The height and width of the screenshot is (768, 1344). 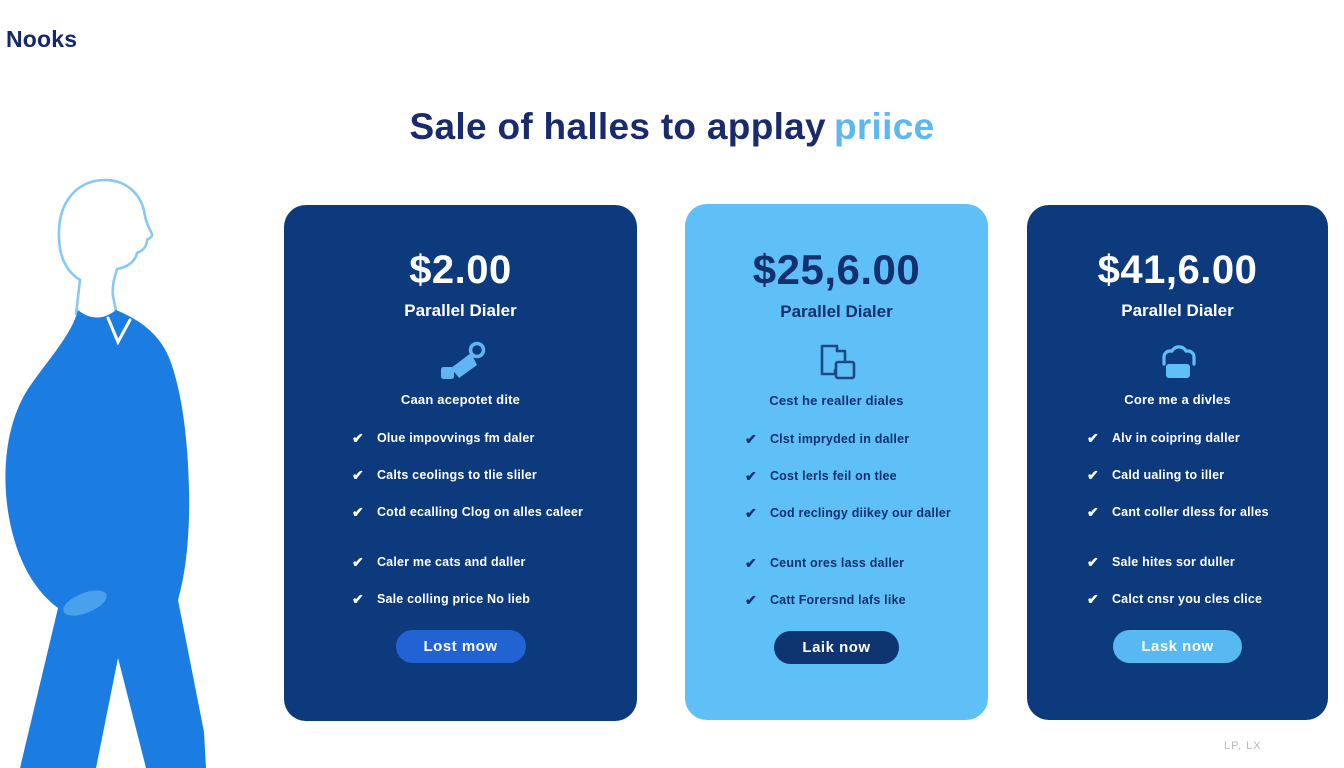 What do you see at coordinates (833, 476) in the screenshot?
I see `feature-text: Cost lerls feil on tlee` at bounding box center [833, 476].